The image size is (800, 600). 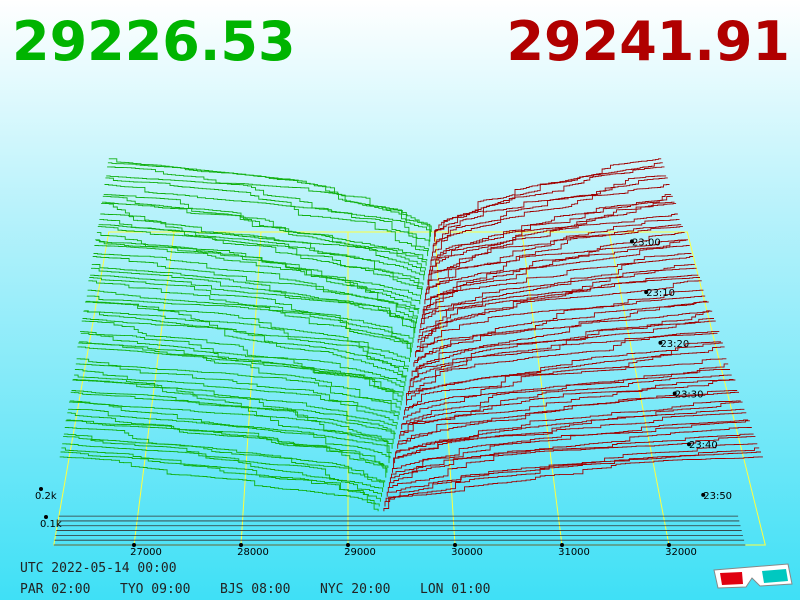 What do you see at coordinates (646, 242) in the screenshot?
I see `time-tick-label: 23:00` at bounding box center [646, 242].